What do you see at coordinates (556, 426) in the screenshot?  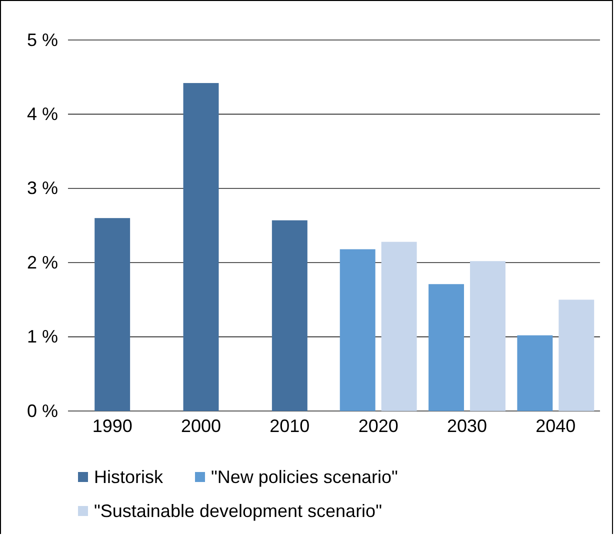 I see `x-tick-label: 2040` at bounding box center [556, 426].